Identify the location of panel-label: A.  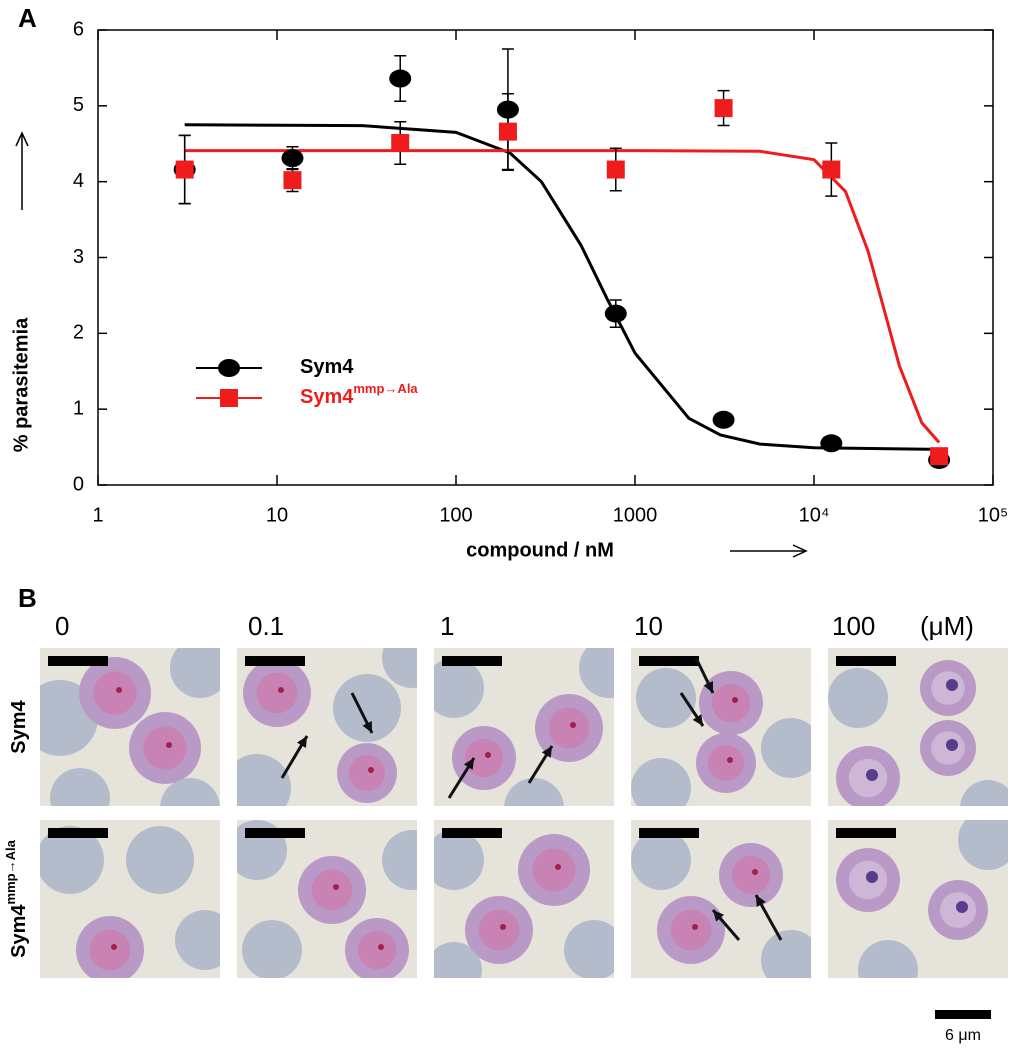
(27, 18).